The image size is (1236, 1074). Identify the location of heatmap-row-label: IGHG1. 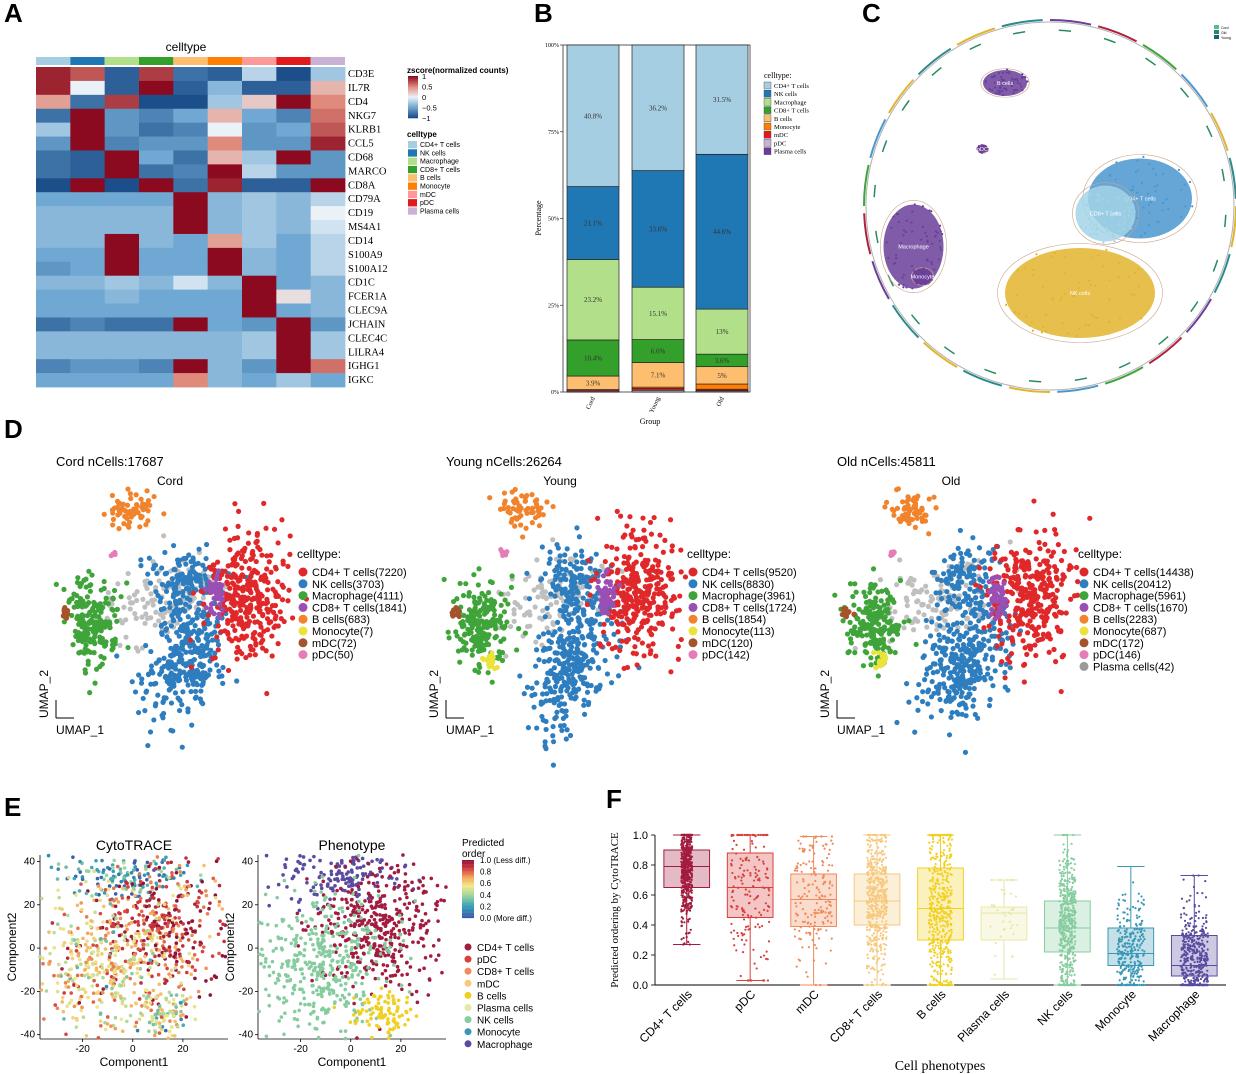
(364, 366).